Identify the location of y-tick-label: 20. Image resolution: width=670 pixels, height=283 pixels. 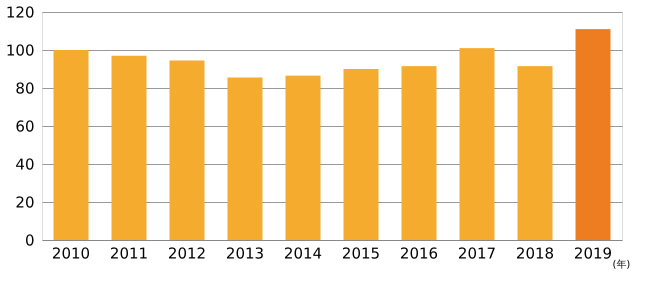
(24, 203).